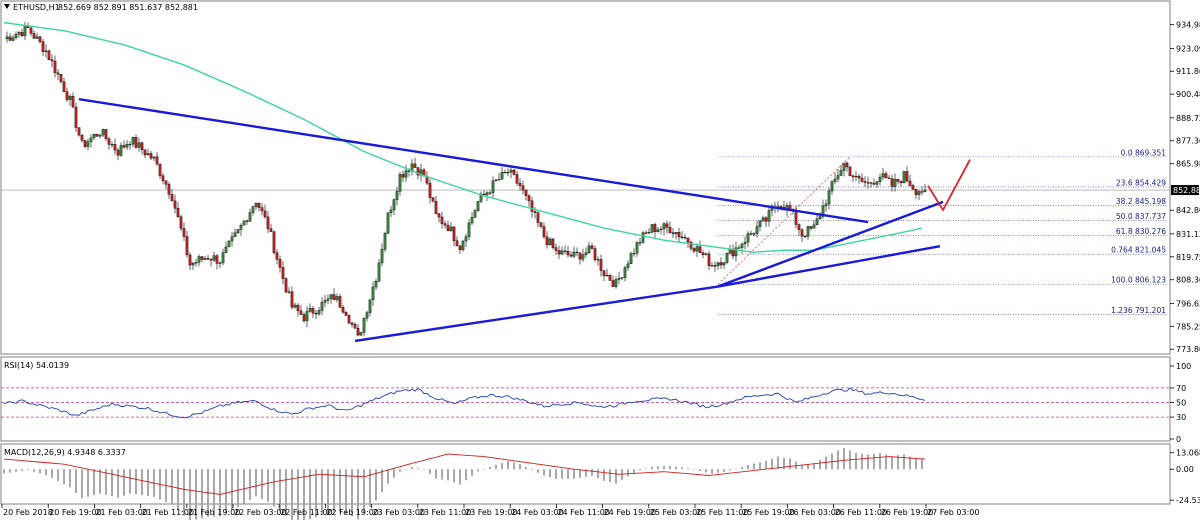  Describe the element at coordinates (128, 7) in the screenshot. I see `ohlc-label: 852.669 852.891 851.637 852.881` at that location.